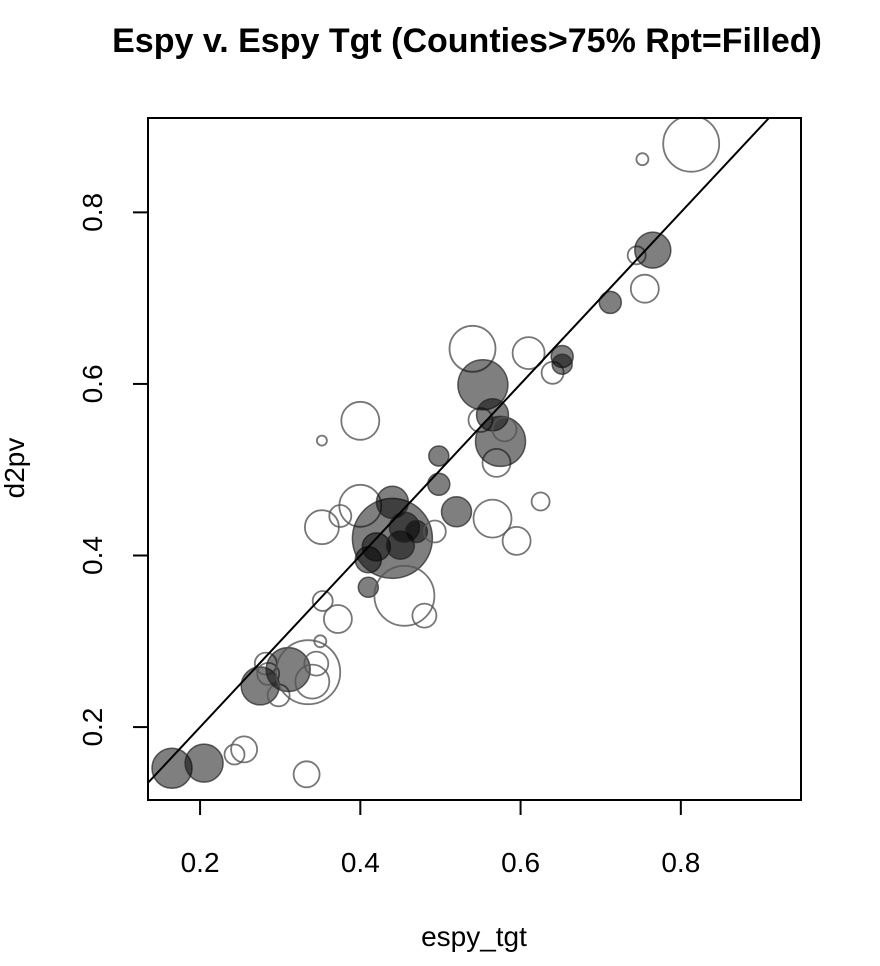 This screenshot has width=880, height=966. Describe the element at coordinates (92, 383) in the screenshot. I see `y-tick-label: 0.6` at that location.